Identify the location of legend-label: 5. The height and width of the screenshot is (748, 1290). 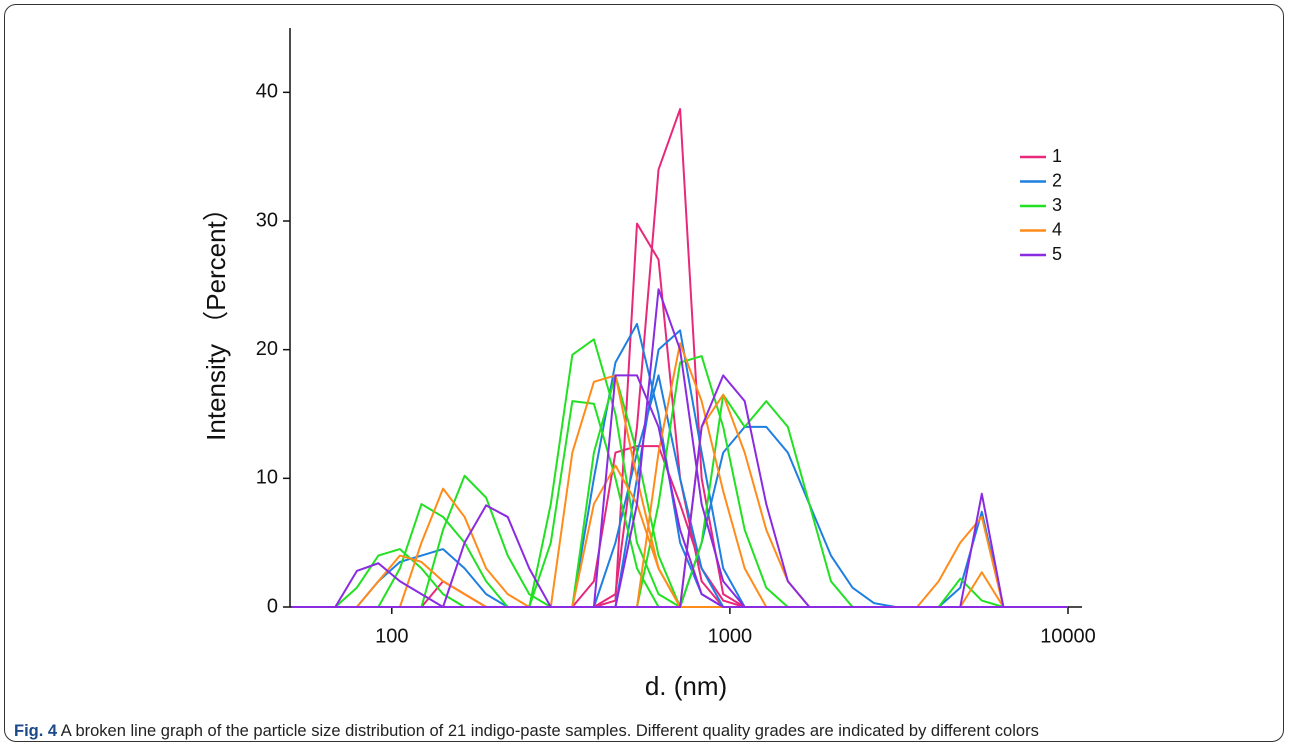
(1057, 254).